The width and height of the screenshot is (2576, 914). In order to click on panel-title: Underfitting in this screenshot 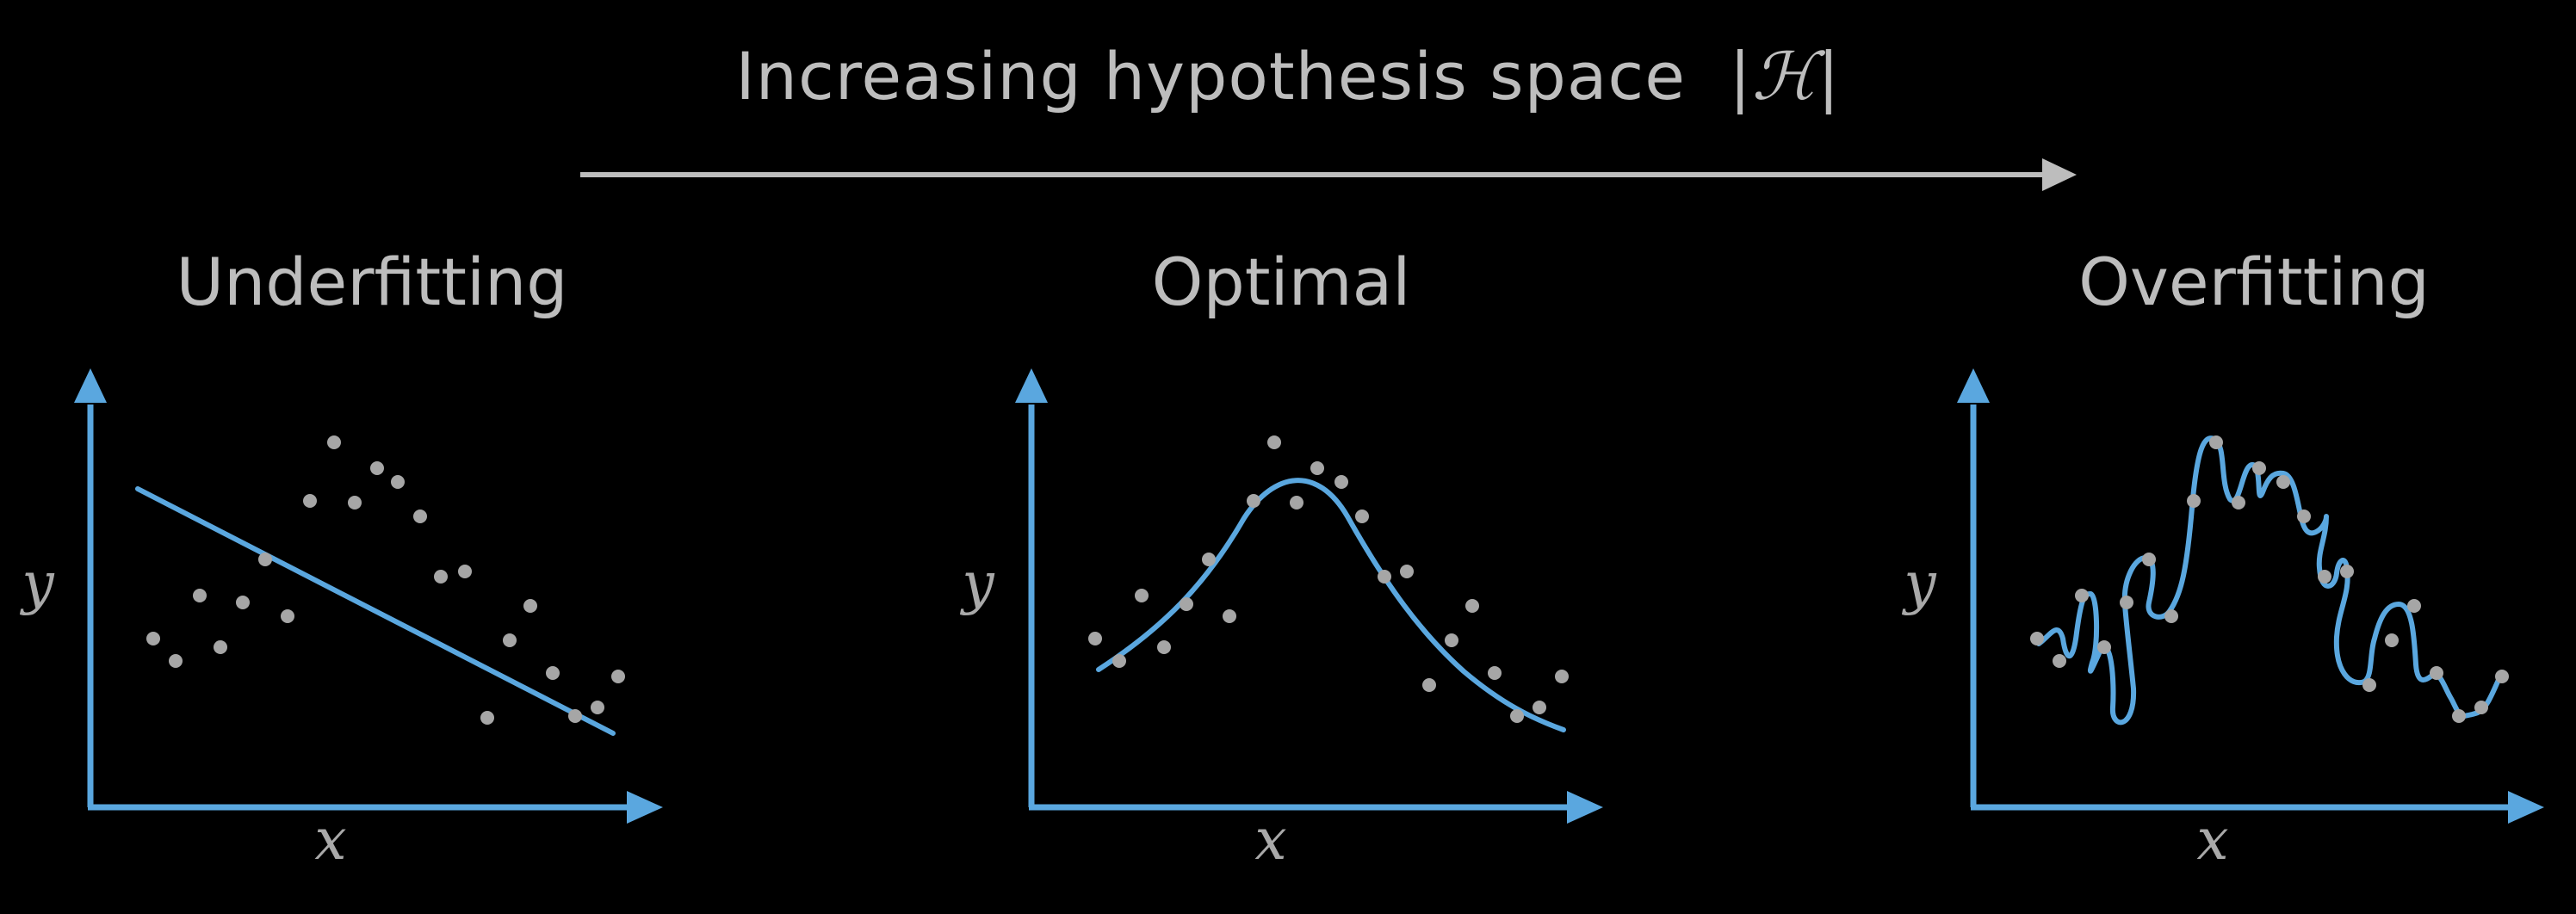, I will do `click(372, 282)`.